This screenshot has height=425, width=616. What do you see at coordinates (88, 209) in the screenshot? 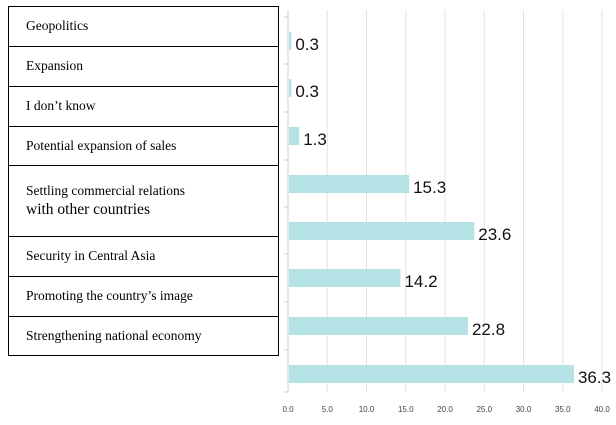
I see `category-label-line2: with other countries` at bounding box center [88, 209].